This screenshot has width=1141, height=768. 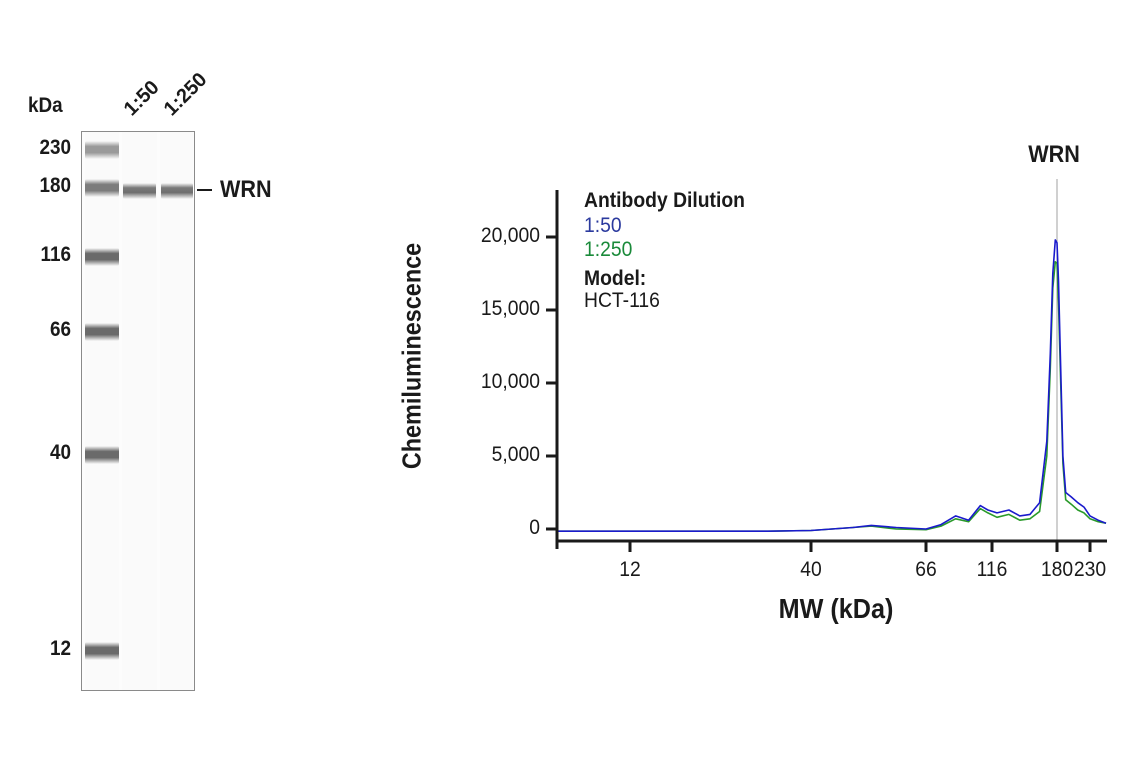 I want to click on marker-label-12: 12, so click(x=60, y=648).